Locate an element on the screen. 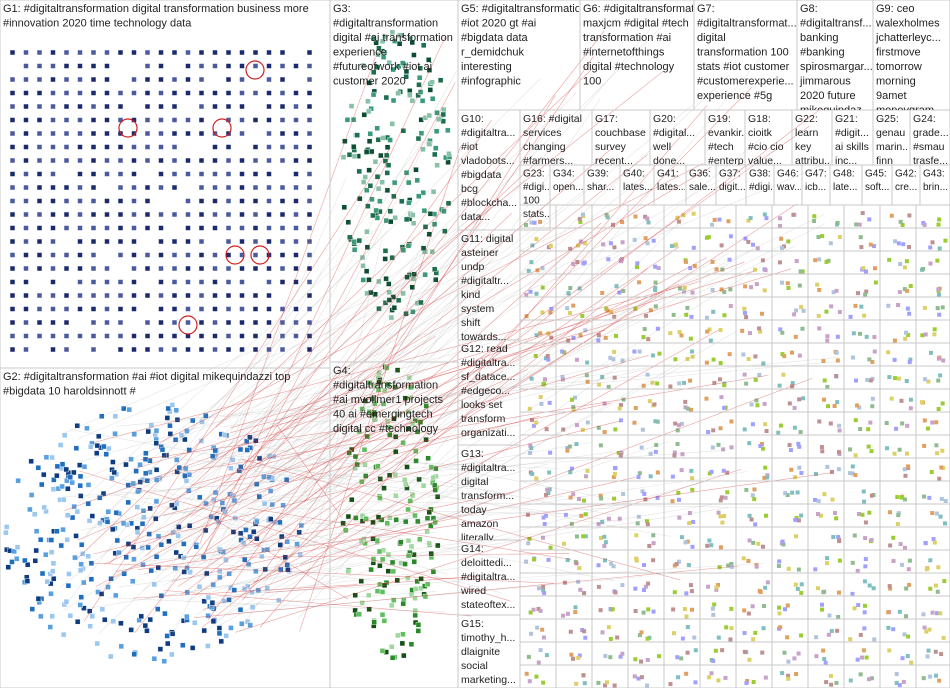 Image resolution: width=950 pixels, height=688 pixels. group-keywords: couchbase is located at coordinates (620, 133).